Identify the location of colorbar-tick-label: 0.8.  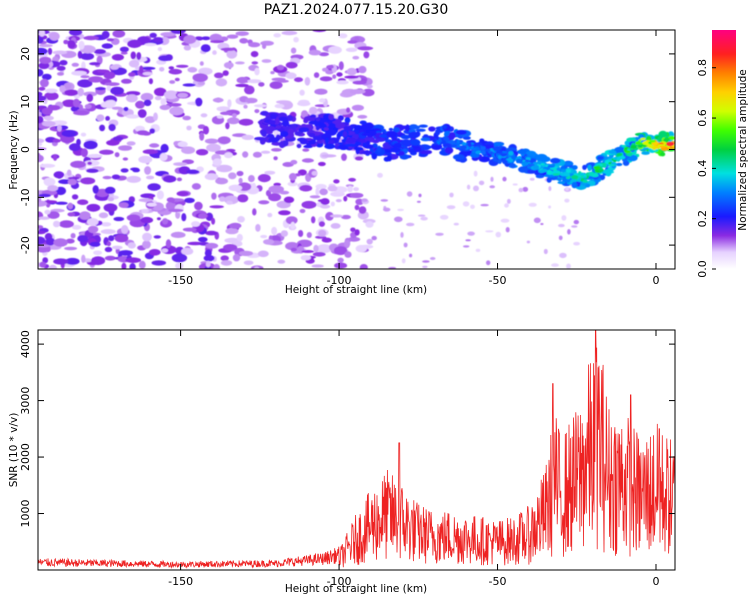
(702, 68).